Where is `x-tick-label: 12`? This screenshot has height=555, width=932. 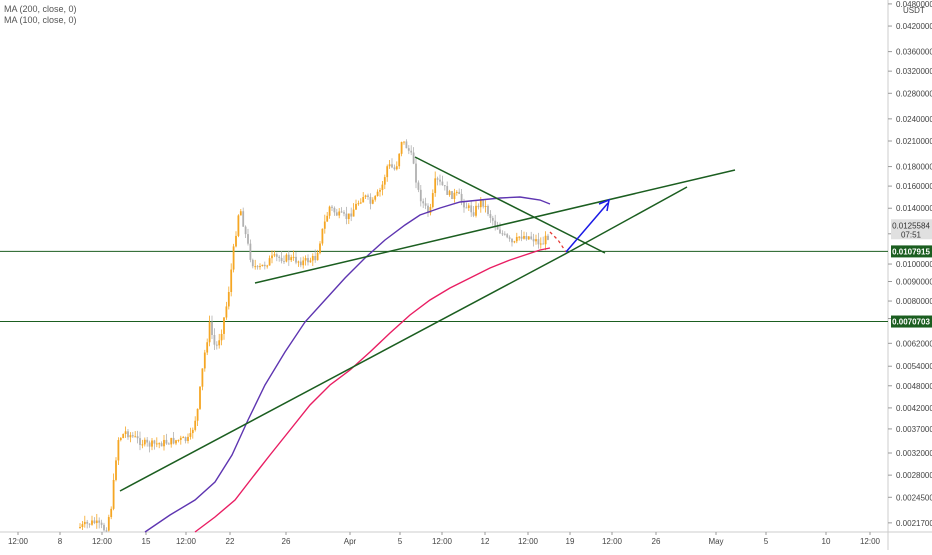 x-tick-label: 12 is located at coordinates (485, 541).